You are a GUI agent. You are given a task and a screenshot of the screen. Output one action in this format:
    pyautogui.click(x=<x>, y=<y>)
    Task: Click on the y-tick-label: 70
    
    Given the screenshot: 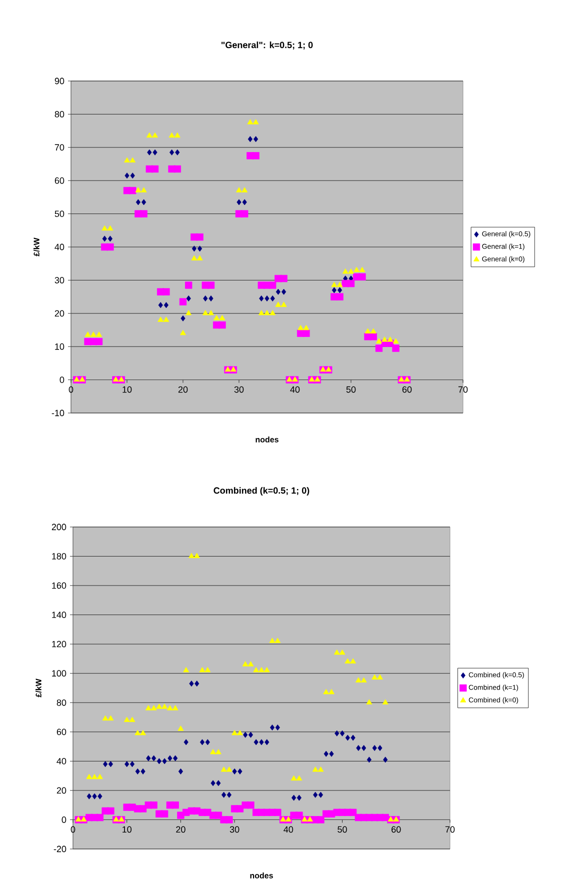 What is the action you would take?
    pyautogui.click(x=59, y=147)
    